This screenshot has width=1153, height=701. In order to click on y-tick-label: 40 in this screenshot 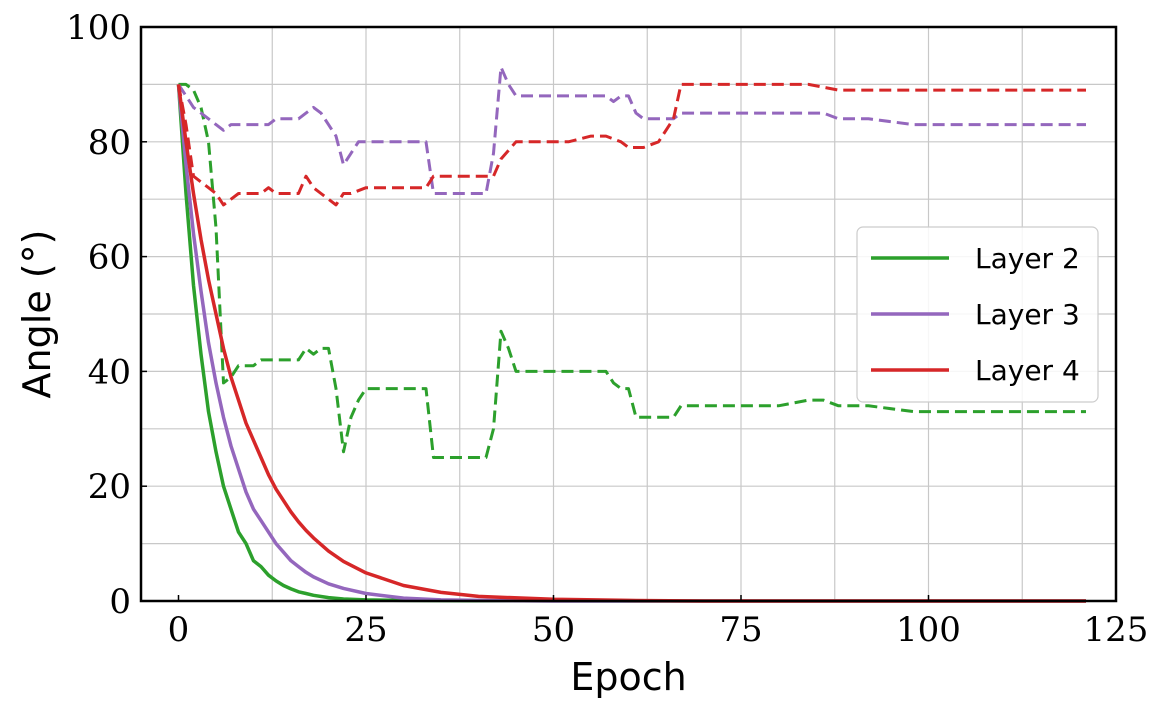, I will do `click(109, 372)`.